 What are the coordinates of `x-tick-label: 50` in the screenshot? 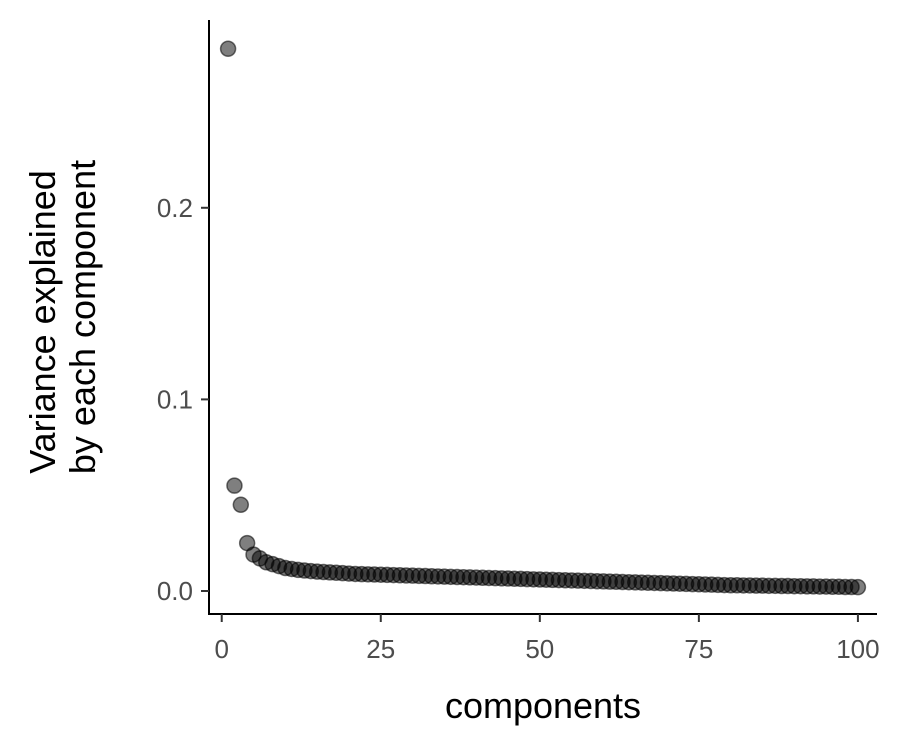 It's located at (539, 649).